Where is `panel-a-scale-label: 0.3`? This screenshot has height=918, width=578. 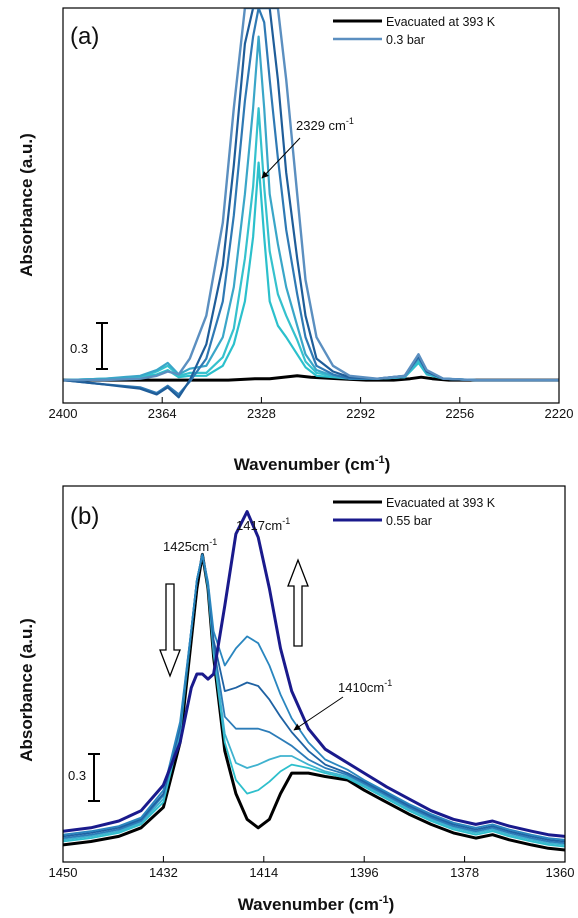 panel-a-scale-label: 0.3 is located at coordinates (79, 348).